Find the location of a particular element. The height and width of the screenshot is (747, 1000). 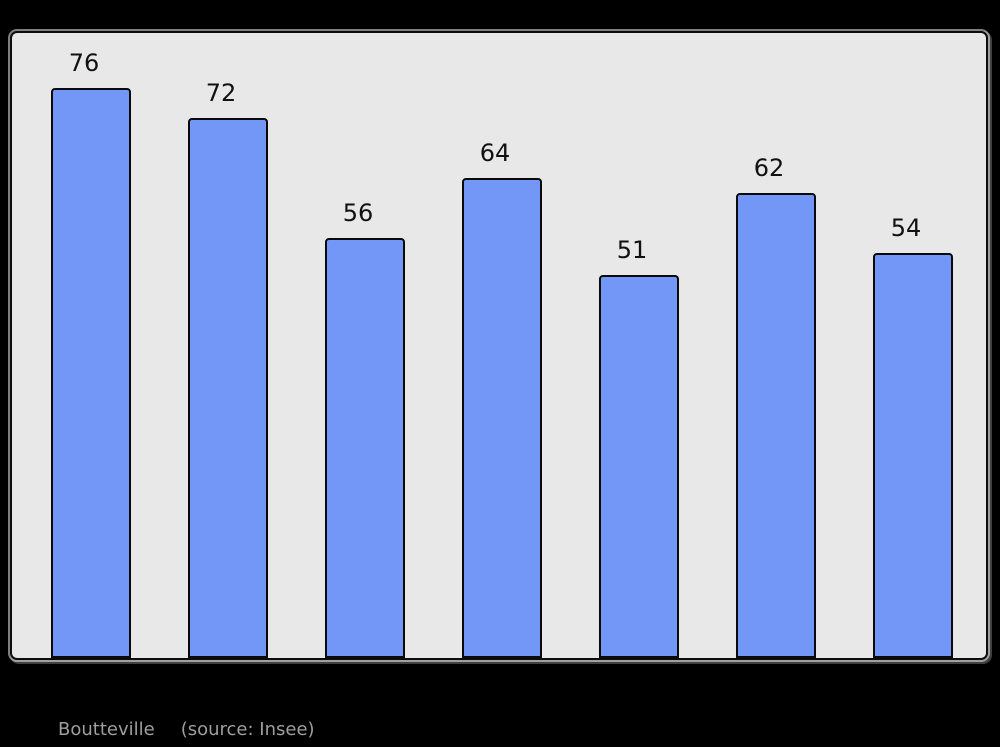

chart-caption: Boutteville (source: Insee) is located at coordinates (186, 730).